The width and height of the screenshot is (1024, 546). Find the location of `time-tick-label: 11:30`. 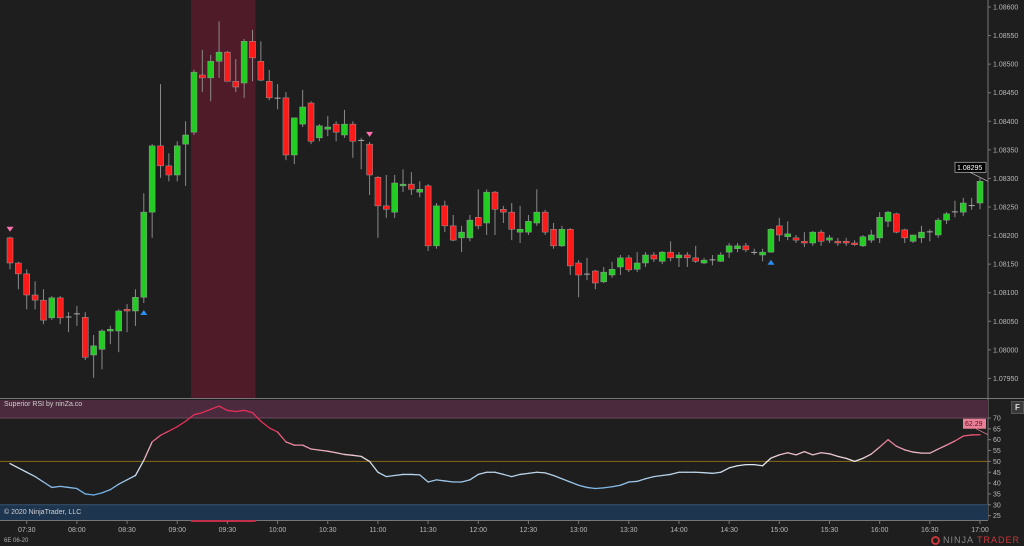

time-tick-label: 11:30 is located at coordinates (428, 530).